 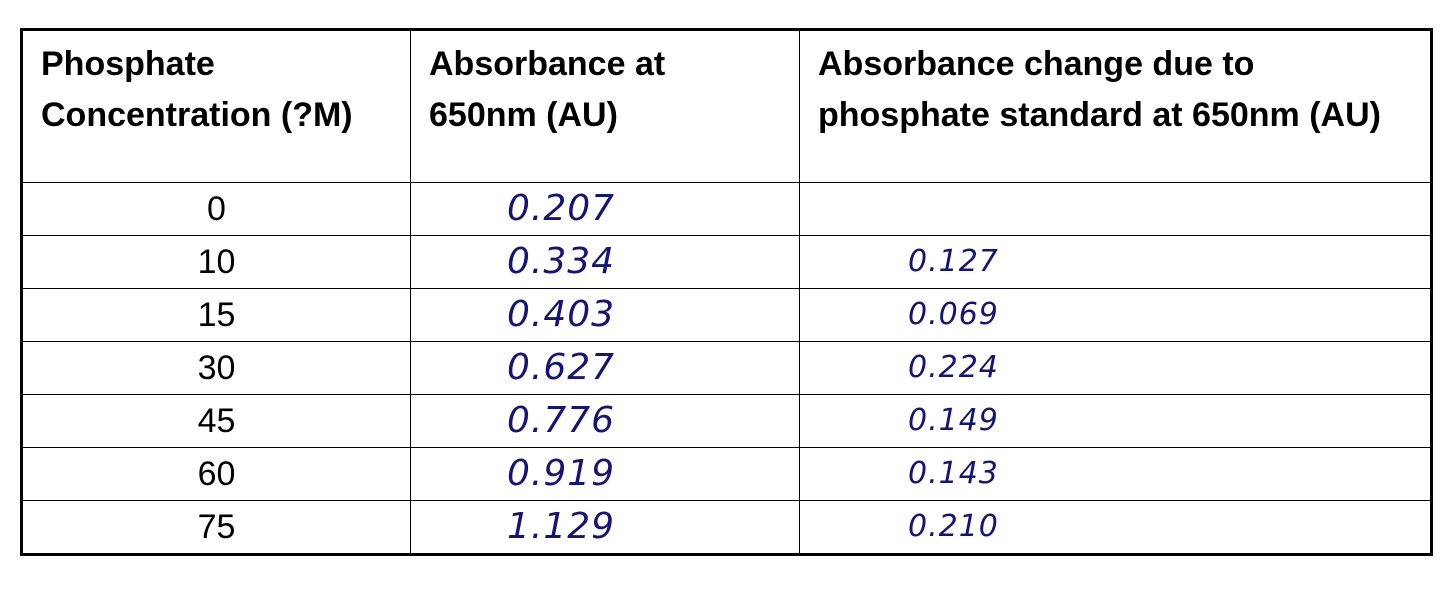 What do you see at coordinates (216, 474) in the screenshot?
I see `concentration-cell: 60` at bounding box center [216, 474].